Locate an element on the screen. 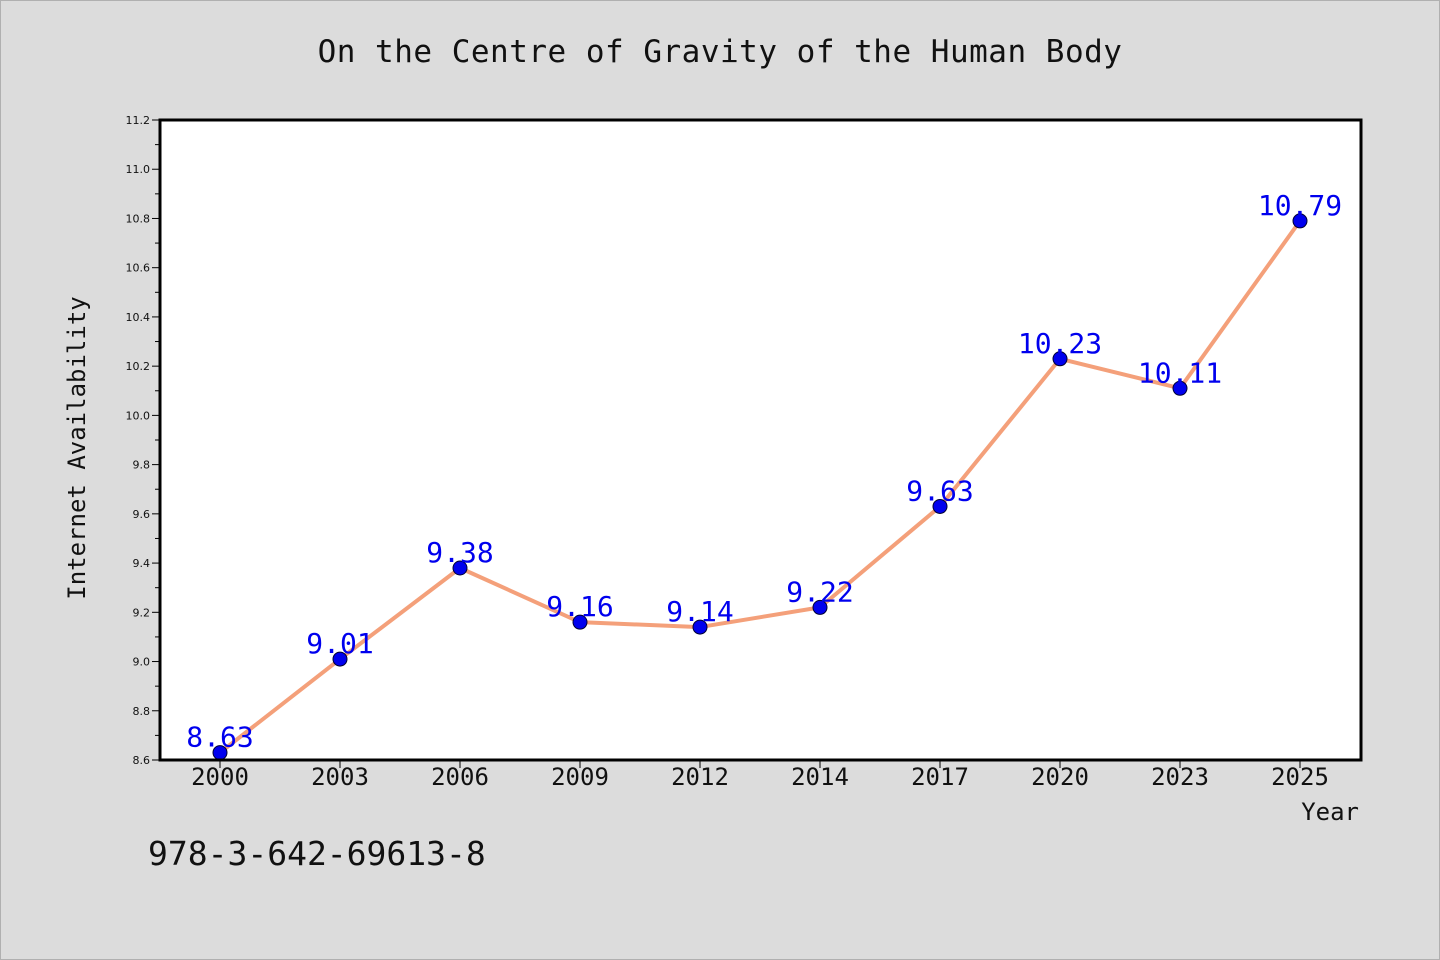  y-tick-label: 9.2 is located at coordinates (142, 612).